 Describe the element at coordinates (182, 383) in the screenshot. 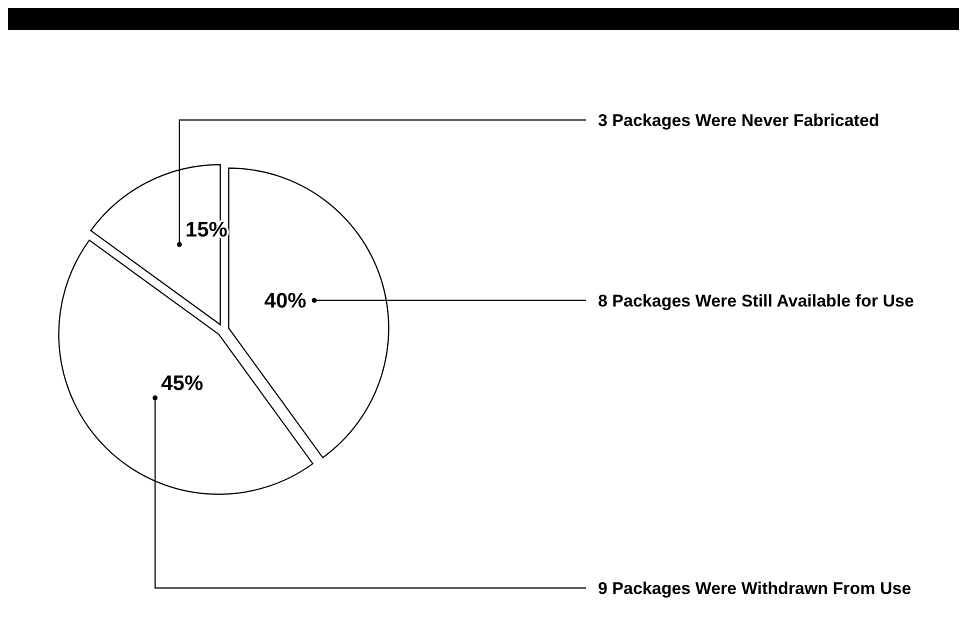

I see `data-label: 45%` at that location.